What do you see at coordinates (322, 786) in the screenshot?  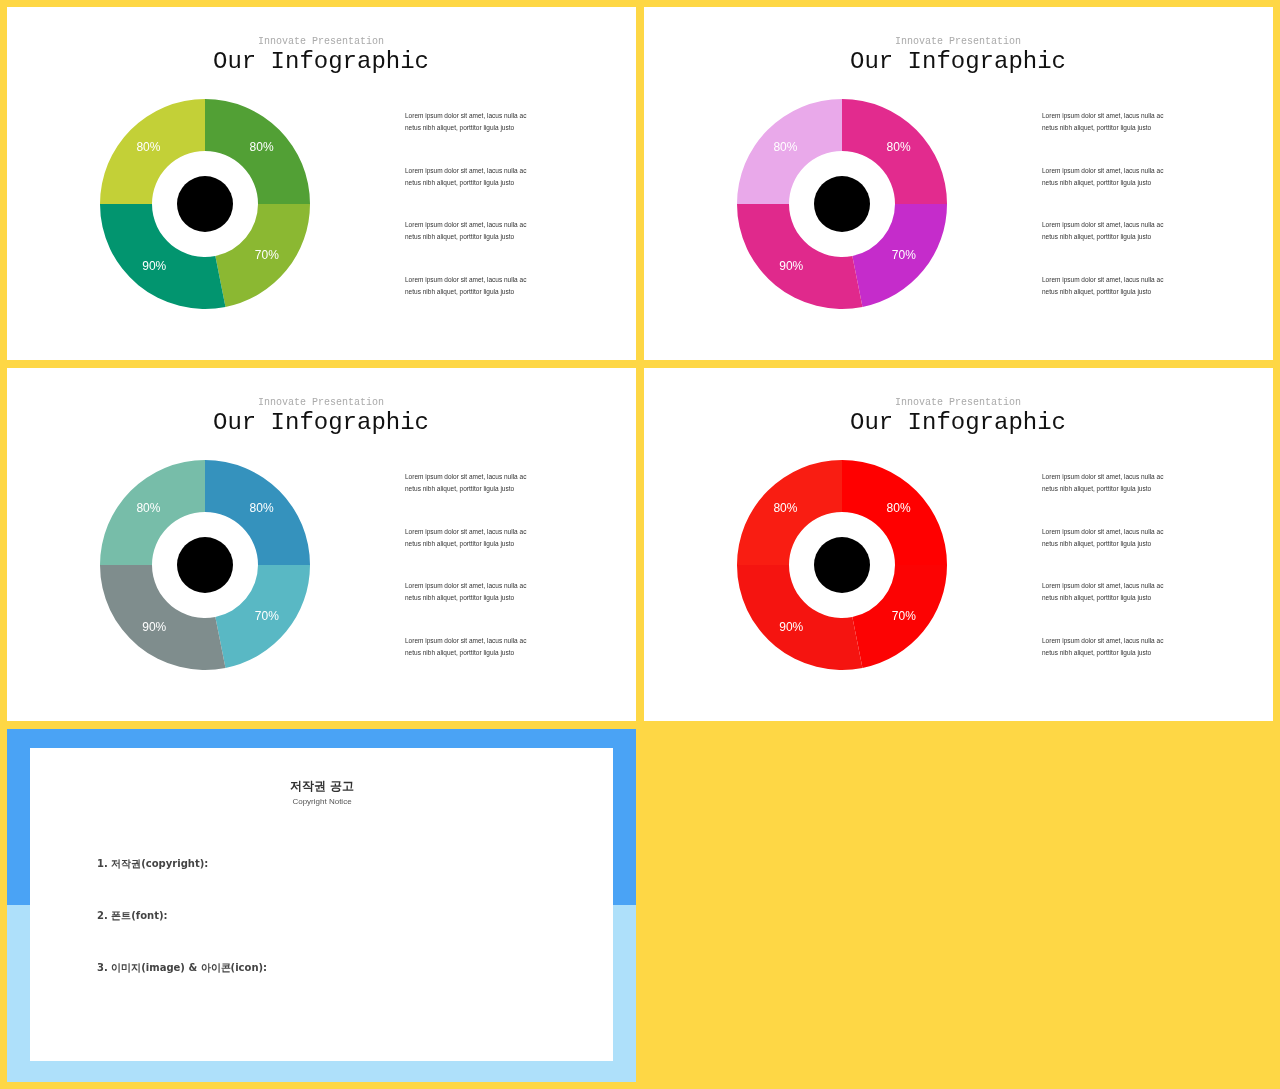 I see `text: 저작권 공고` at bounding box center [322, 786].